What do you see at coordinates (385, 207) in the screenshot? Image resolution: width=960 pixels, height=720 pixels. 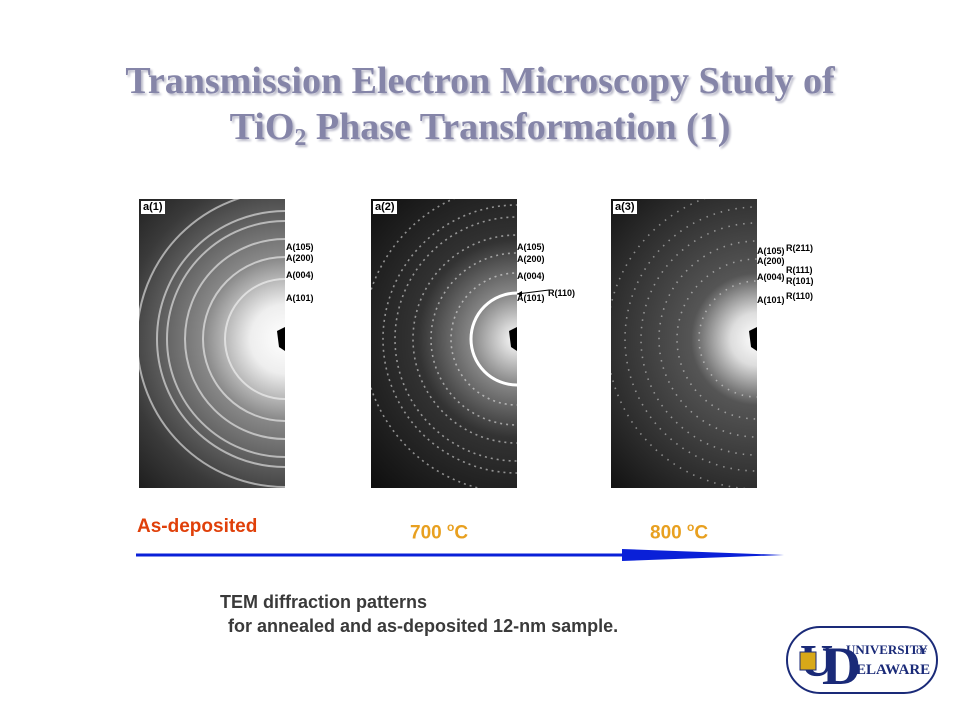 I see `panel-2-tag: a(2)` at bounding box center [385, 207].